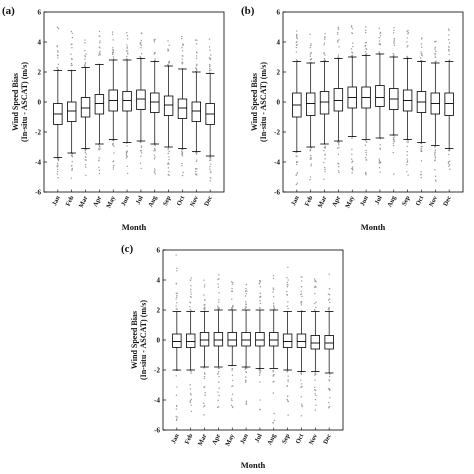  What do you see at coordinates (287, 341) in the screenshot?
I see `box-sep` at bounding box center [287, 341].